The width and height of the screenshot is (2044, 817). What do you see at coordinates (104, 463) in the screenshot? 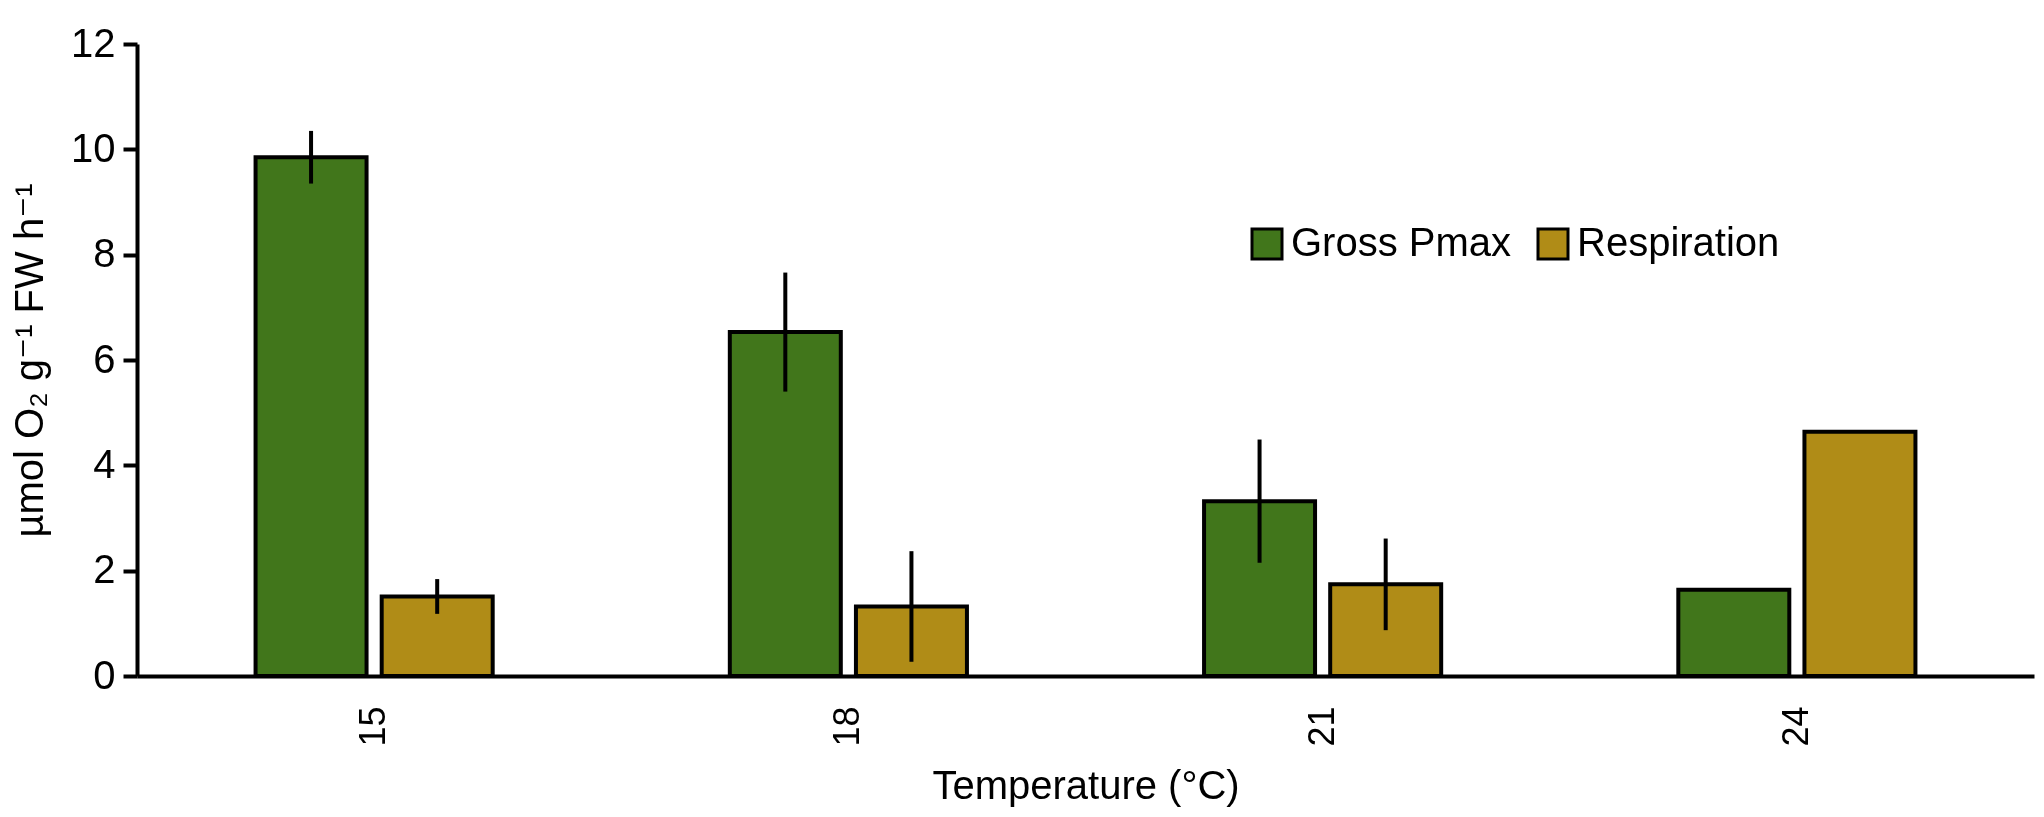
I see `y-tick-label: 4` at bounding box center [104, 463].